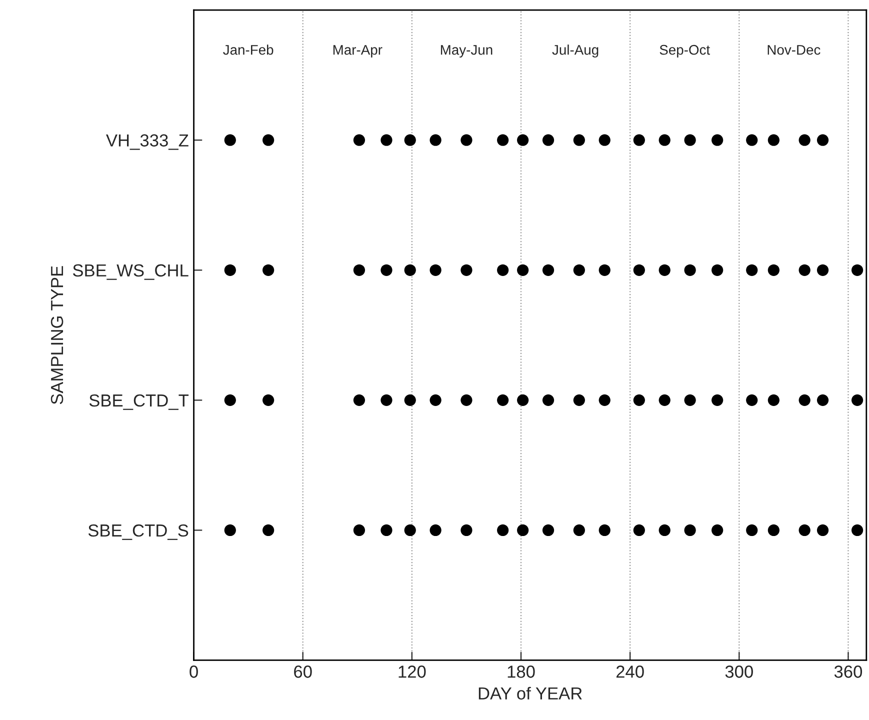  I want to click on x-tick-label: 300, so click(739, 672).